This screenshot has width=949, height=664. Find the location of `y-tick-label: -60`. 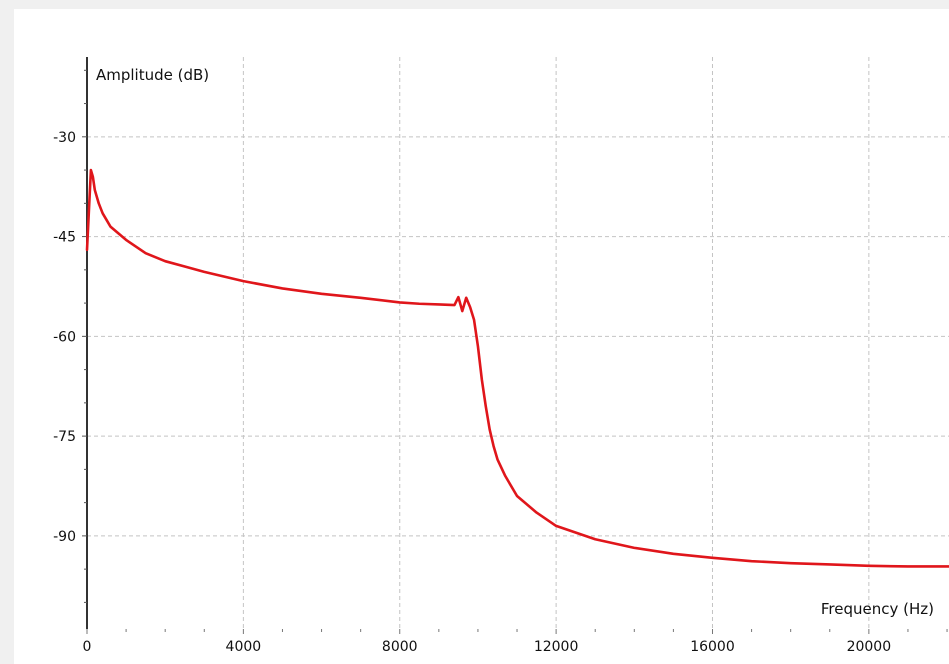

y-tick-label: -60 is located at coordinates (64, 337).